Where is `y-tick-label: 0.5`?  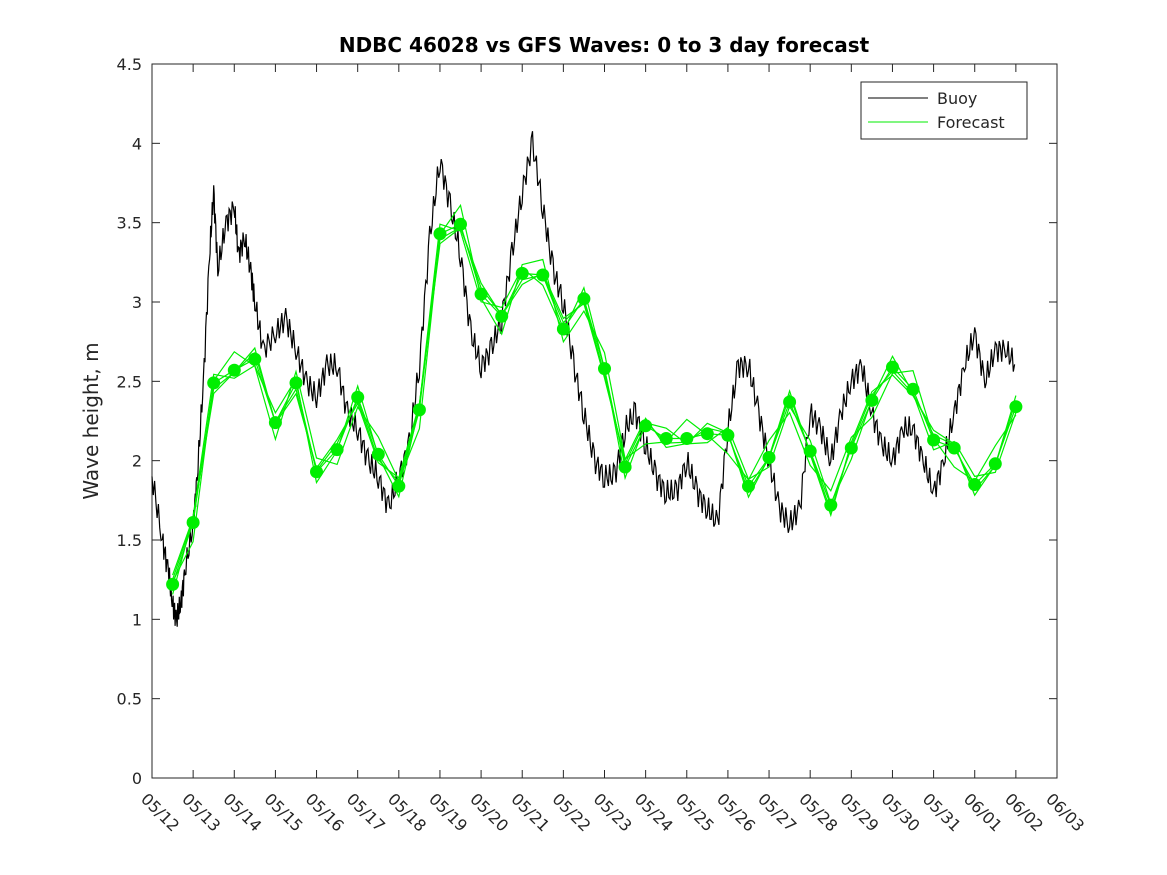 y-tick-label: 0.5 is located at coordinates (129, 699).